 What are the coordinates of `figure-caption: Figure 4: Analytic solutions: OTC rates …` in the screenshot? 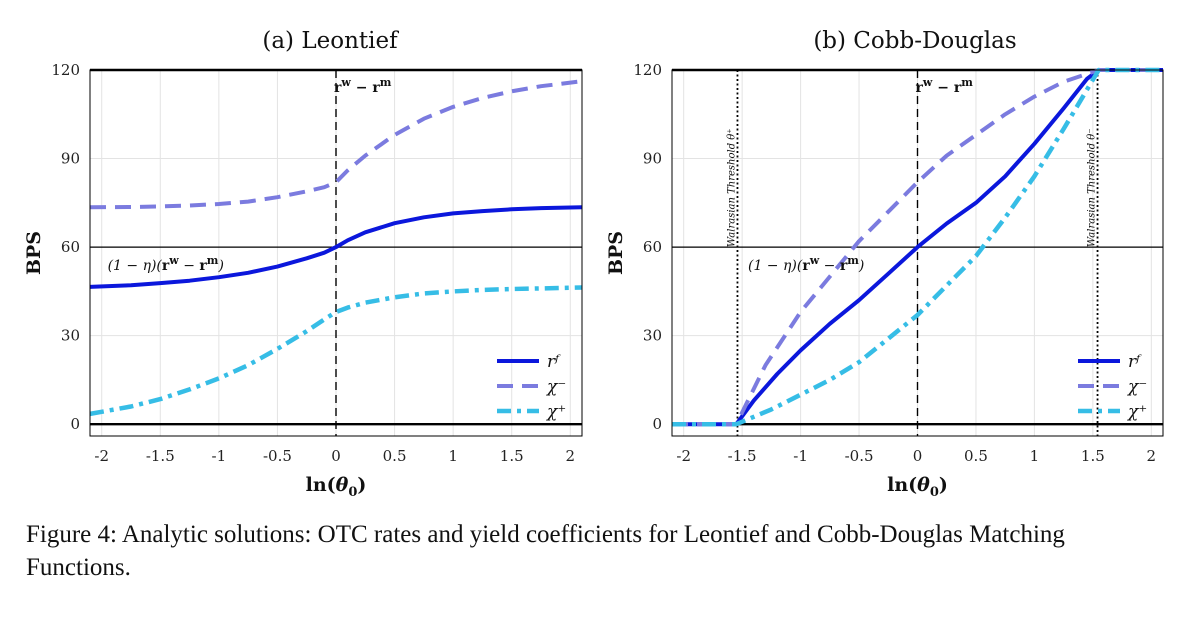 It's located at (545, 551).